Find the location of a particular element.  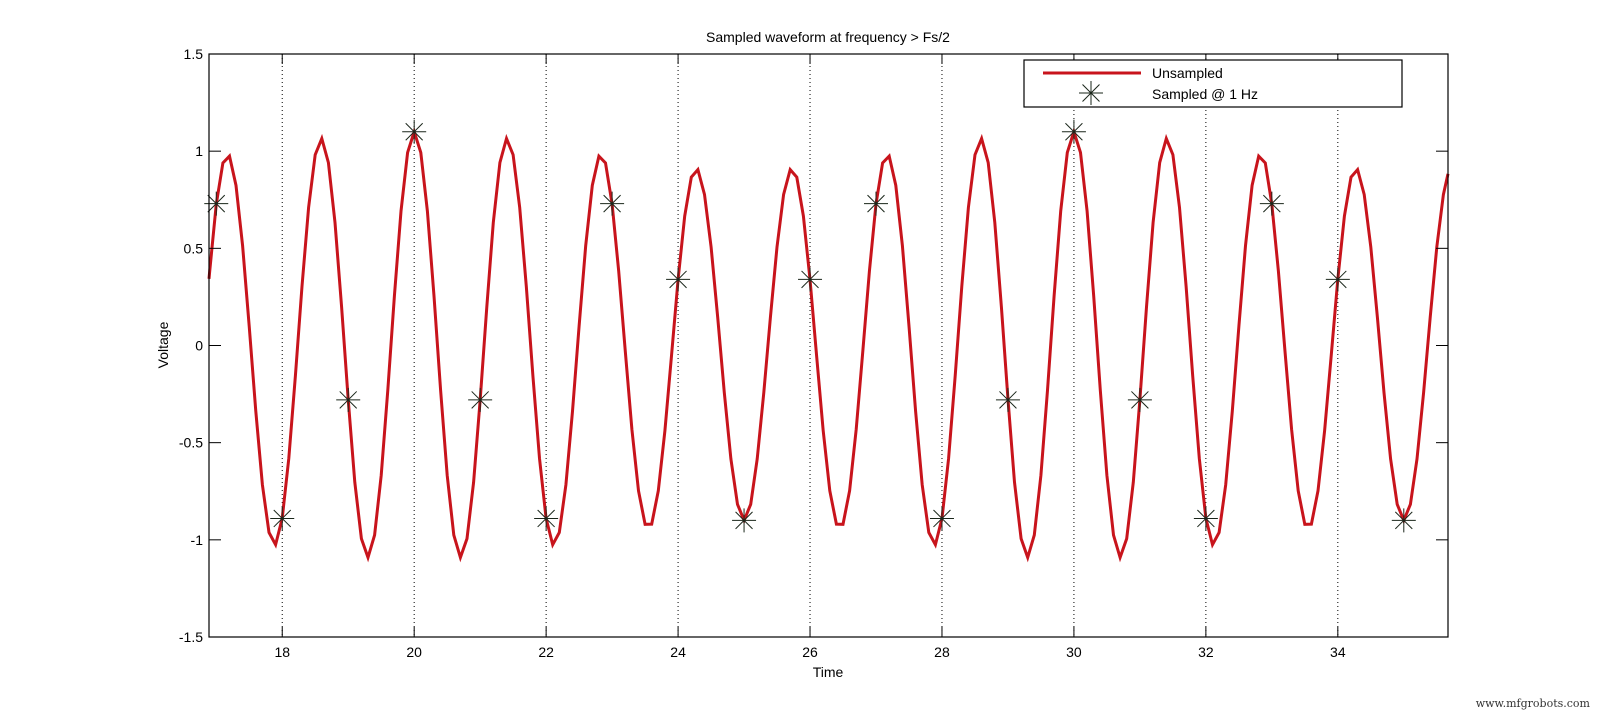

legend-label-unsampled: Unsampled is located at coordinates (1187, 73).